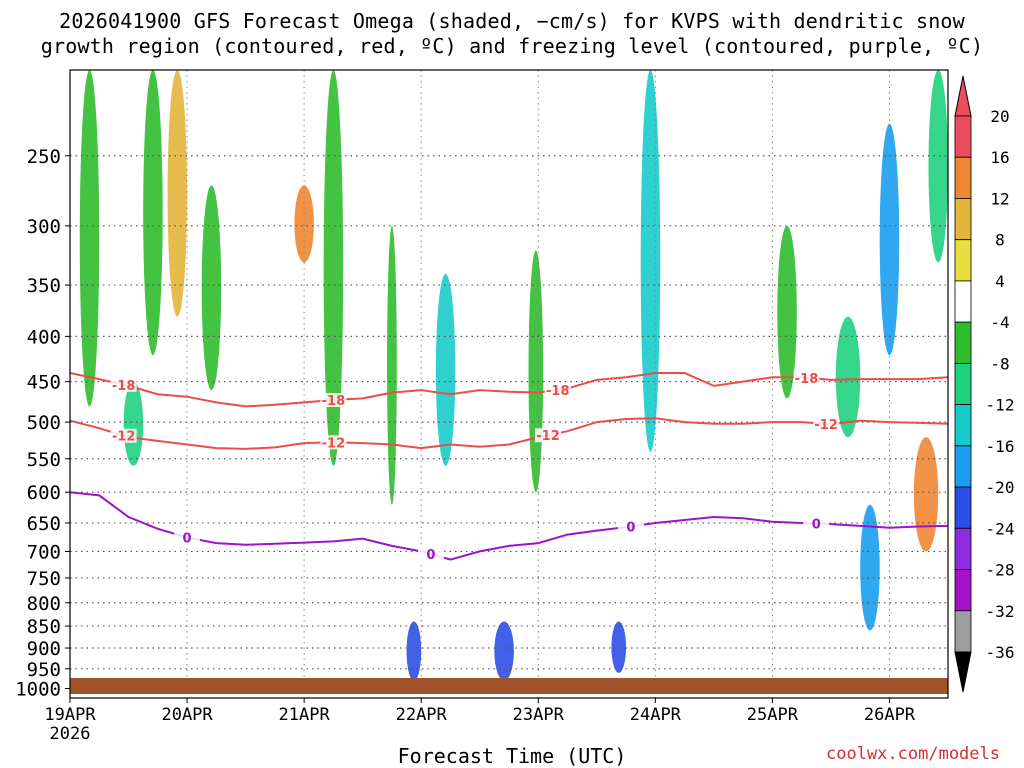 This screenshot has height=768, width=1024. What do you see at coordinates (539, 715) in the screenshot?
I see `x-tick-label-23APR: 23APR` at bounding box center [539, 715].